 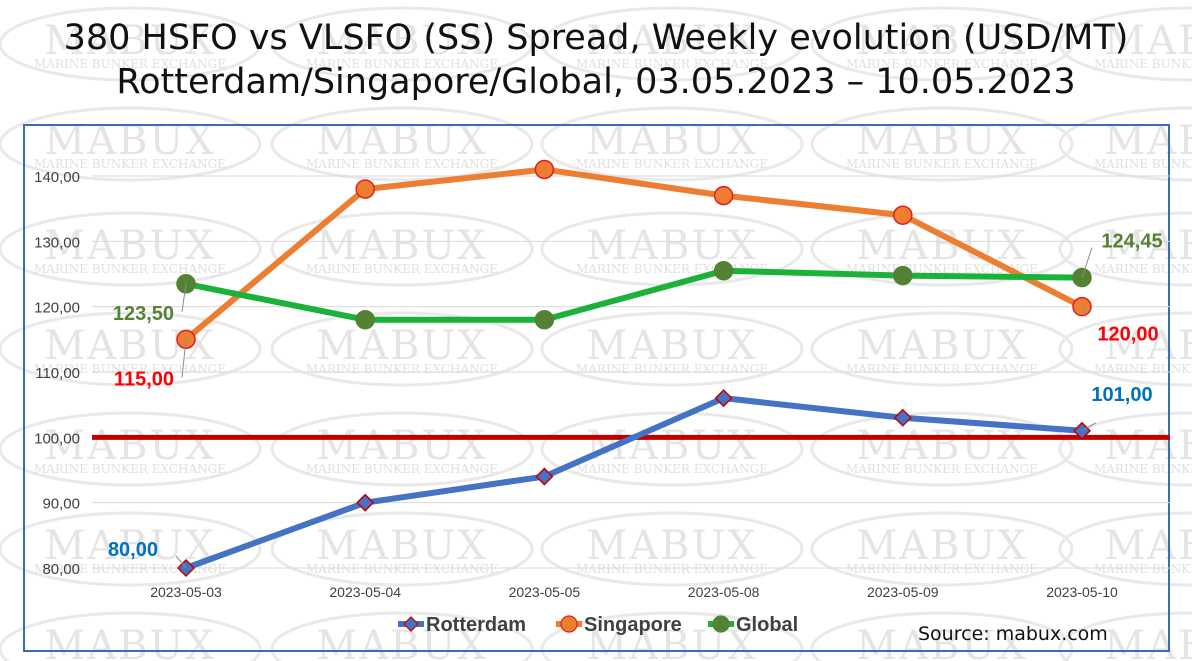 What do you see at coordinates (767, 625) in the screenshot?
I see `legend-label: Global` at bounding box center [767, 625].